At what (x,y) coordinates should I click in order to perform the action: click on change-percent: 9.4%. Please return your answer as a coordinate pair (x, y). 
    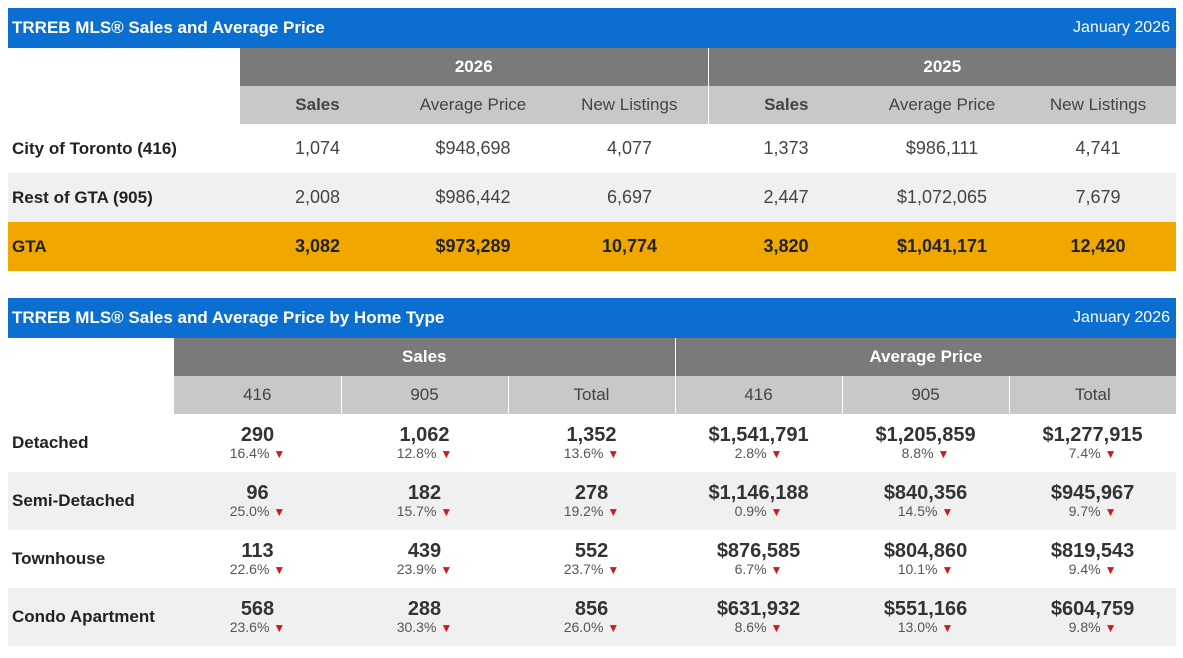
    Looking at the image, I should click on (1084, 569).